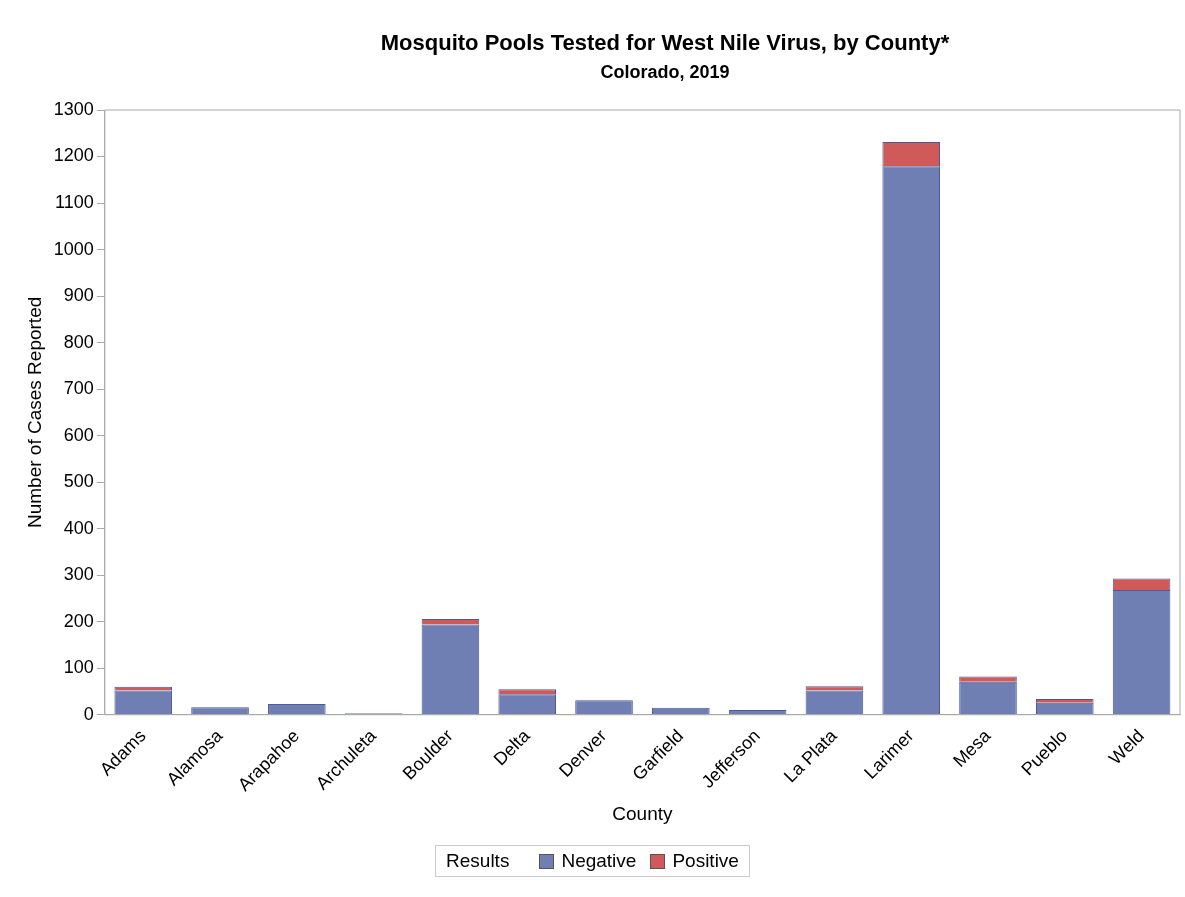 Image resolution: width=1185 pixels, height=897 pixels. What do you see at coordinates (78, 574) in the screenshot?
I see `y-tick-label: 300` at bounding box center [78, 574].